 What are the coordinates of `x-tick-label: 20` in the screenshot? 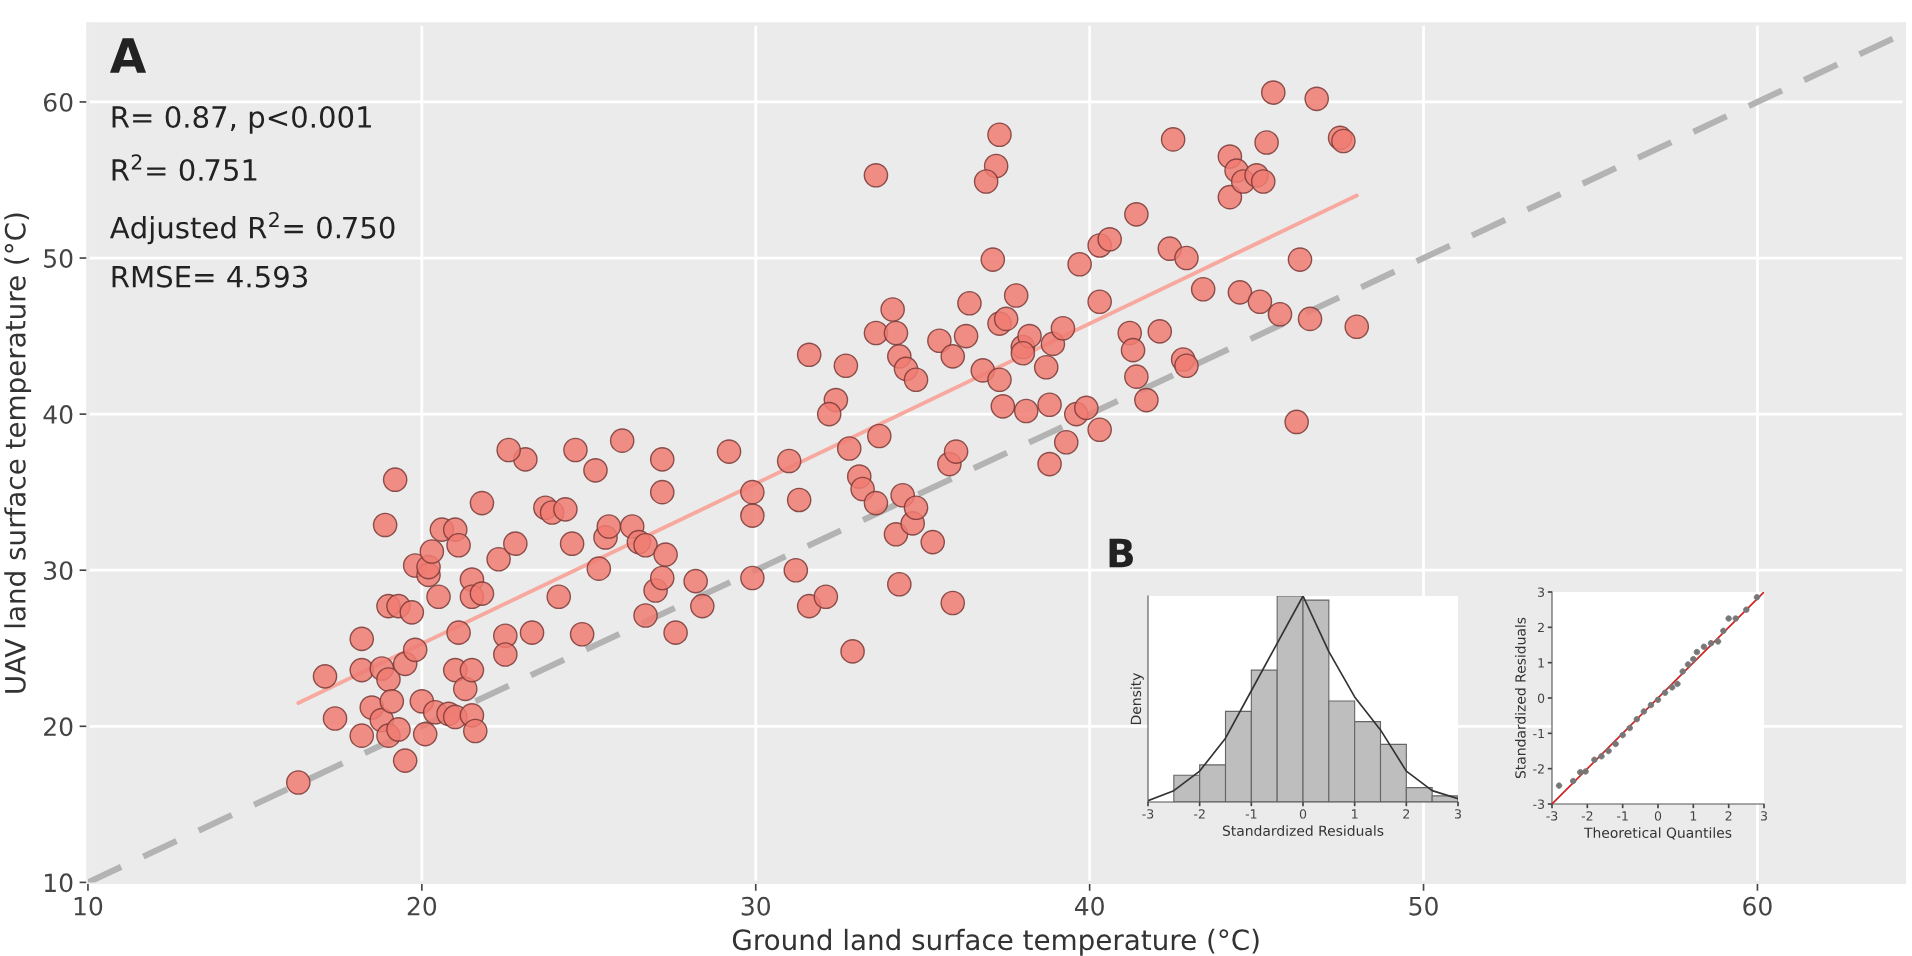 It's located at (422, 906).